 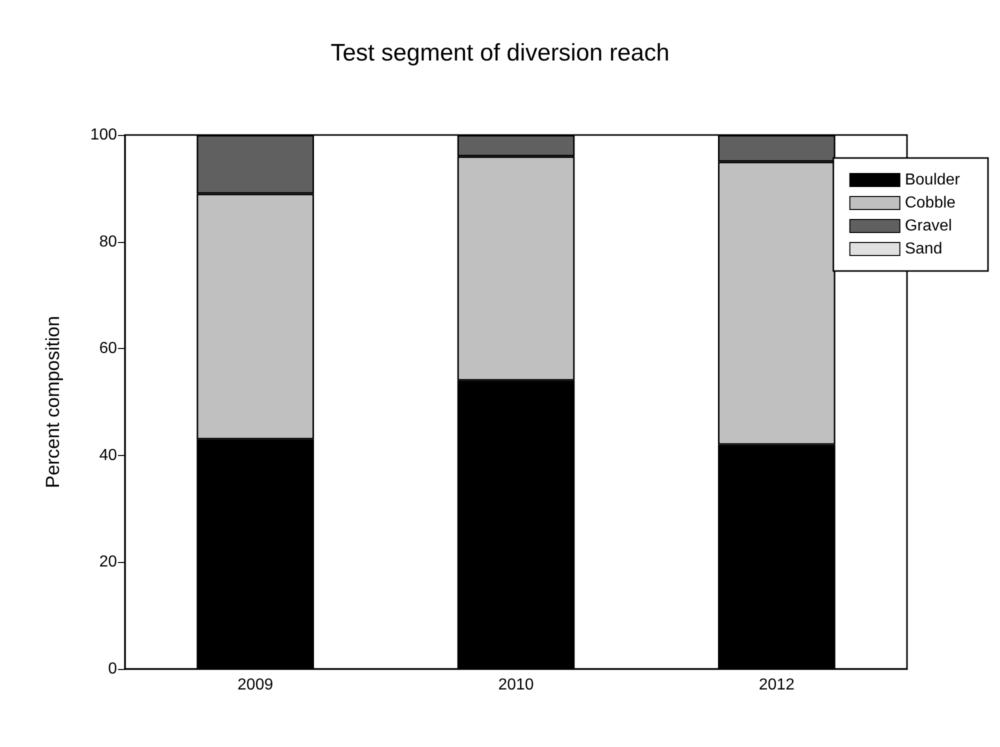 I want to click on x-tick-label: 2012, so click(x=776, y=685).